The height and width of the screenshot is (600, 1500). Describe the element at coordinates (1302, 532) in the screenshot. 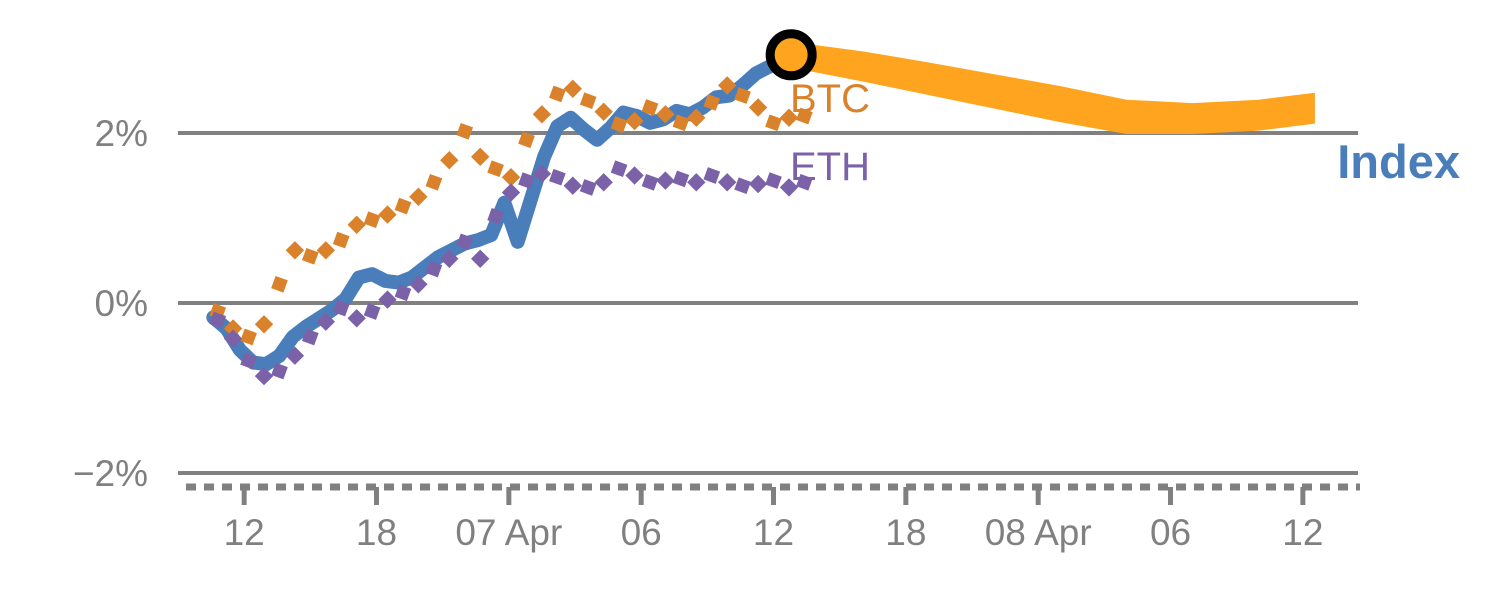

I see `x-tick-label-8: 12` at that location.